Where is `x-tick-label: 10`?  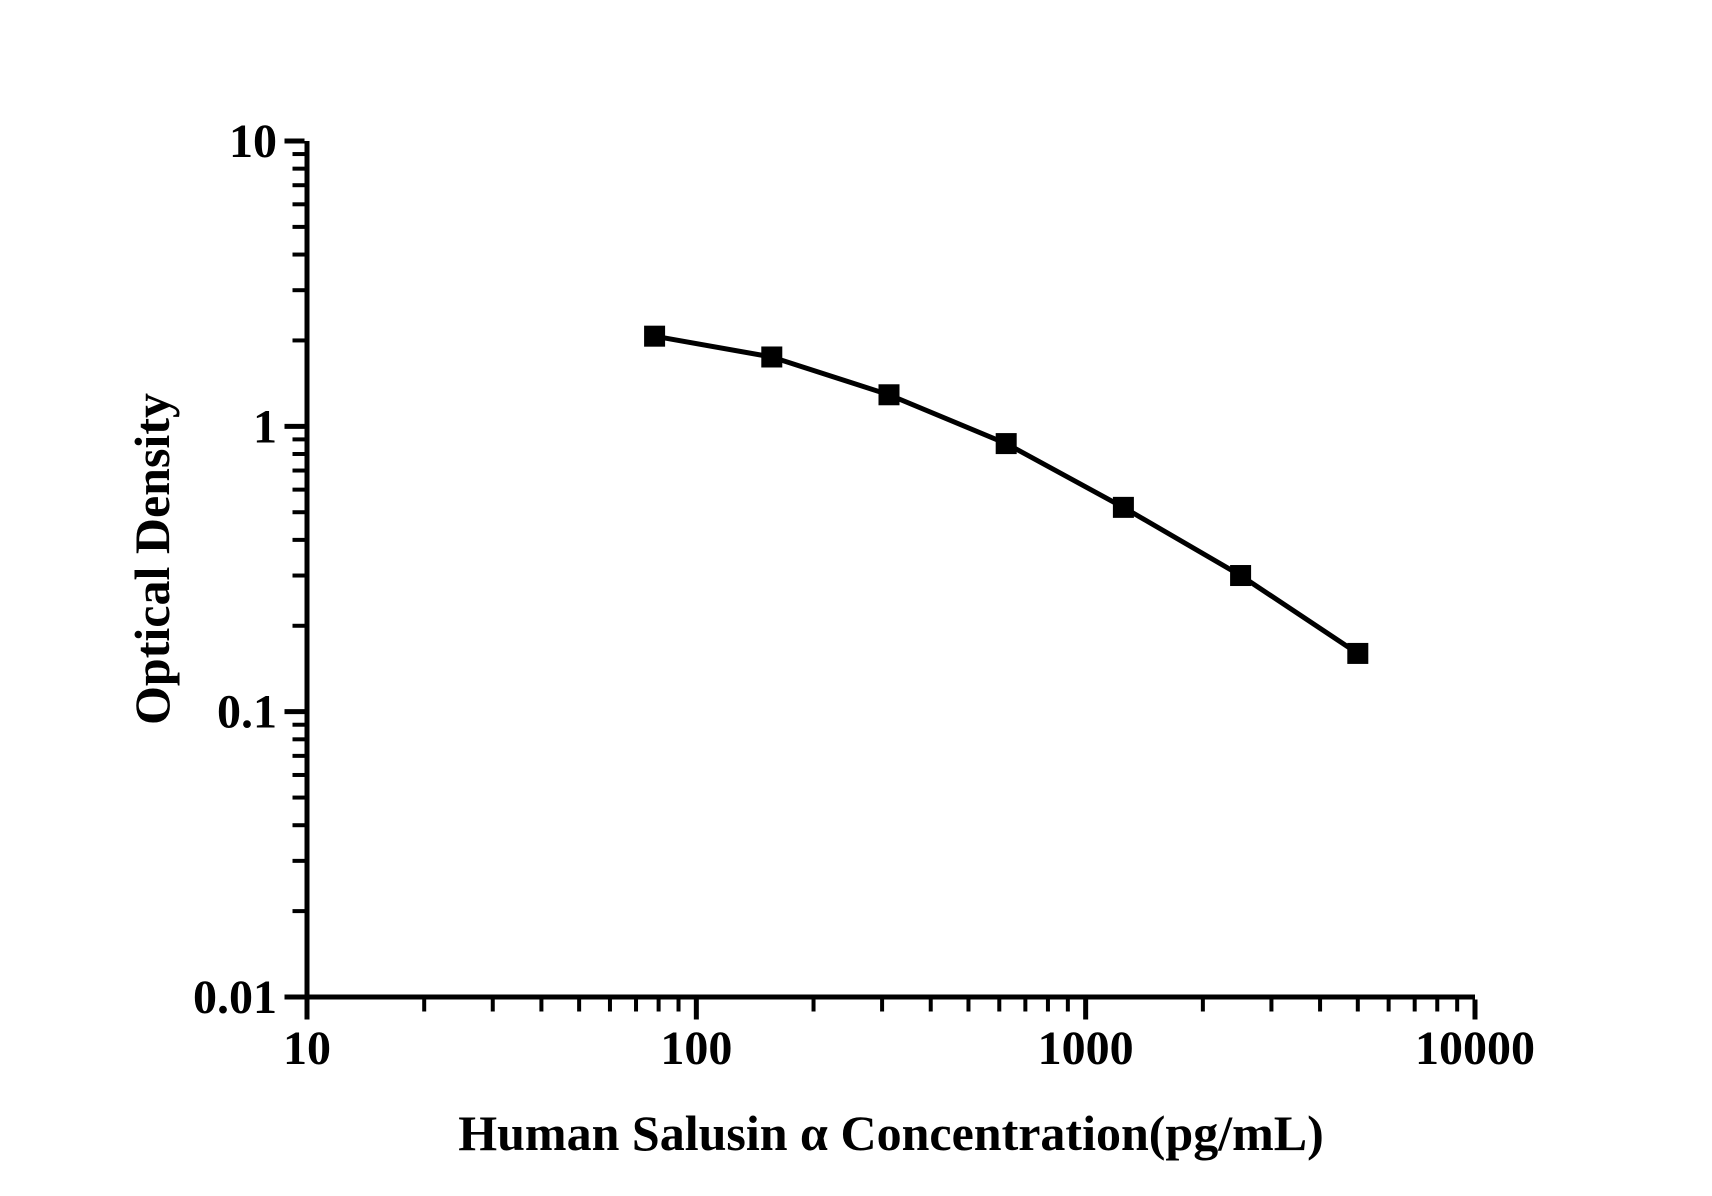 x-tick-label: 10 is located at coordinates (307, 1048).